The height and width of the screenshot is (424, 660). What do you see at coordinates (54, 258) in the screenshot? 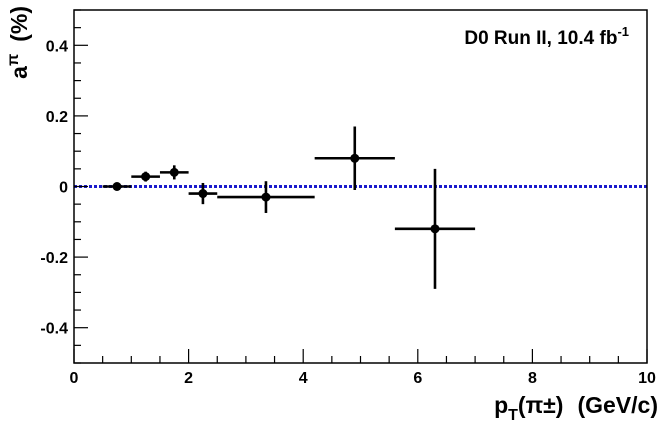
I see `y-tick-label: -0.2` at bounding box center [54, 258].